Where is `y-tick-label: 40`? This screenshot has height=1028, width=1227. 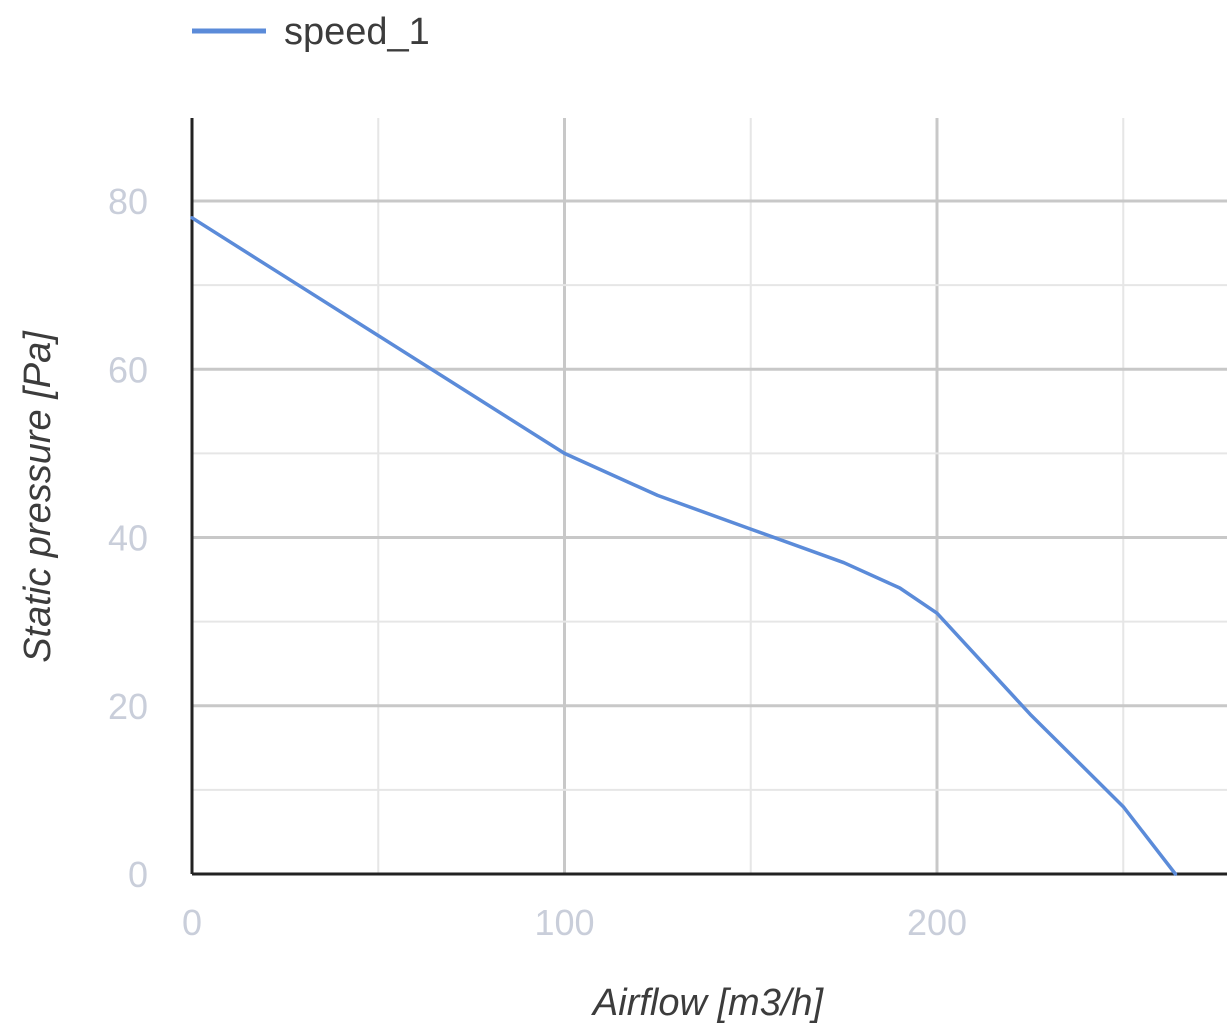 y-tick-label: 40 is located at coordinates (128, 538).